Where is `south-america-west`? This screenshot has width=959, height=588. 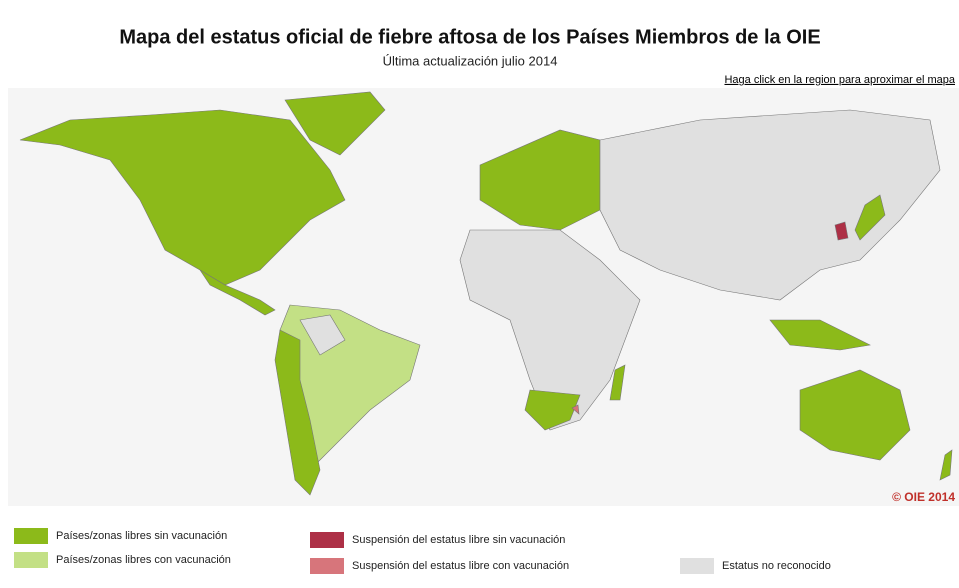 south-america-west is located at coordinates (297, 412).